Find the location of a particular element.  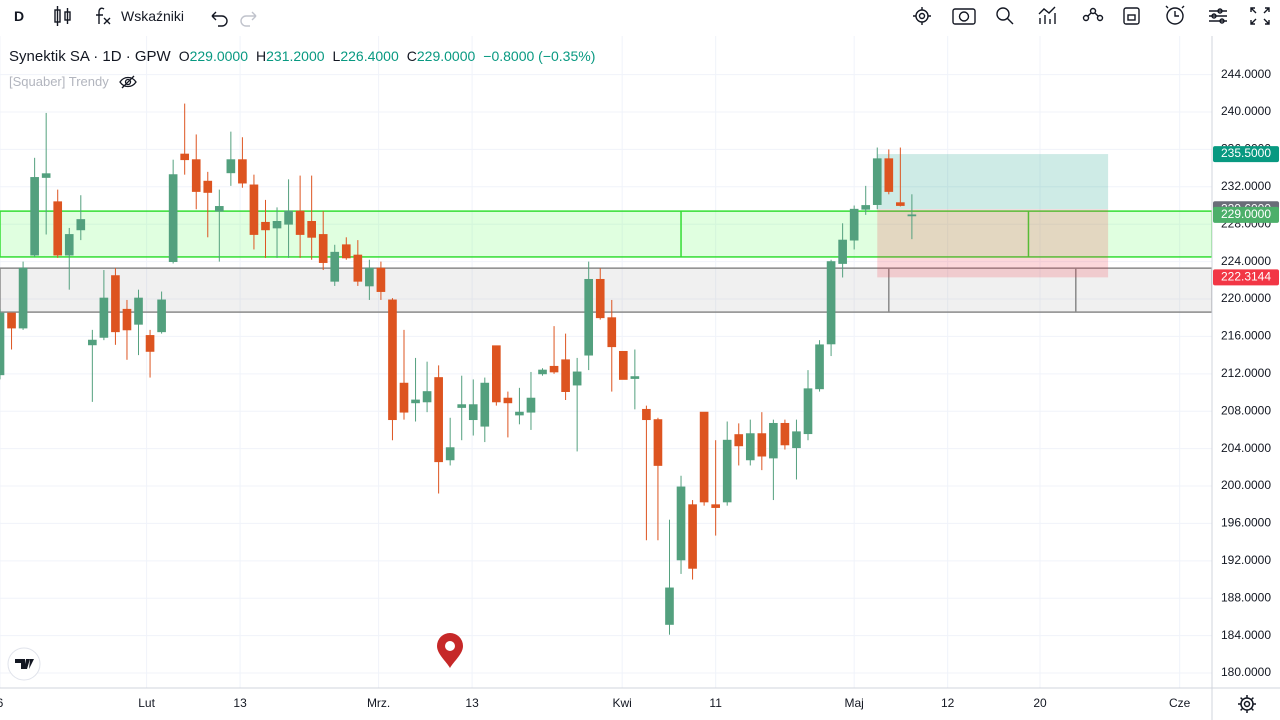

interval-button: D is located at coordinates (19, 16).